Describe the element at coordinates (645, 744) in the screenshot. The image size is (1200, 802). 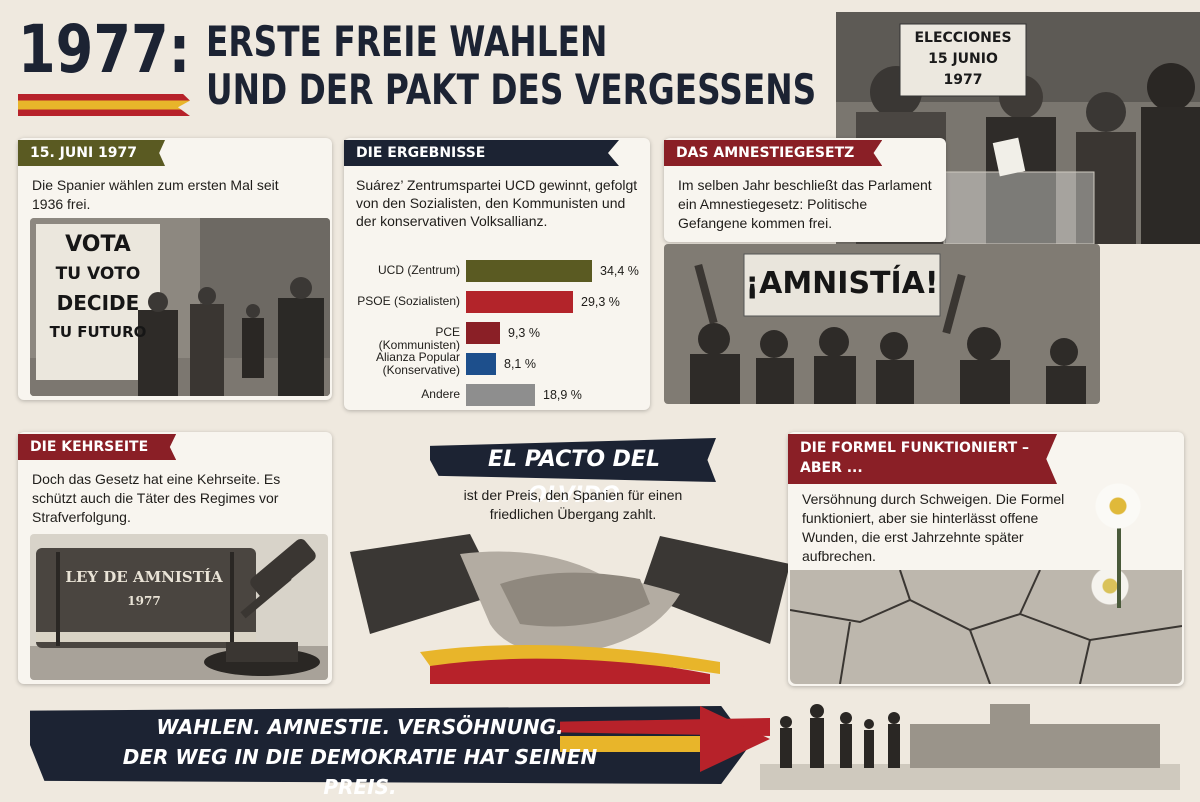
I see `footer-arrow-gold` at that location.